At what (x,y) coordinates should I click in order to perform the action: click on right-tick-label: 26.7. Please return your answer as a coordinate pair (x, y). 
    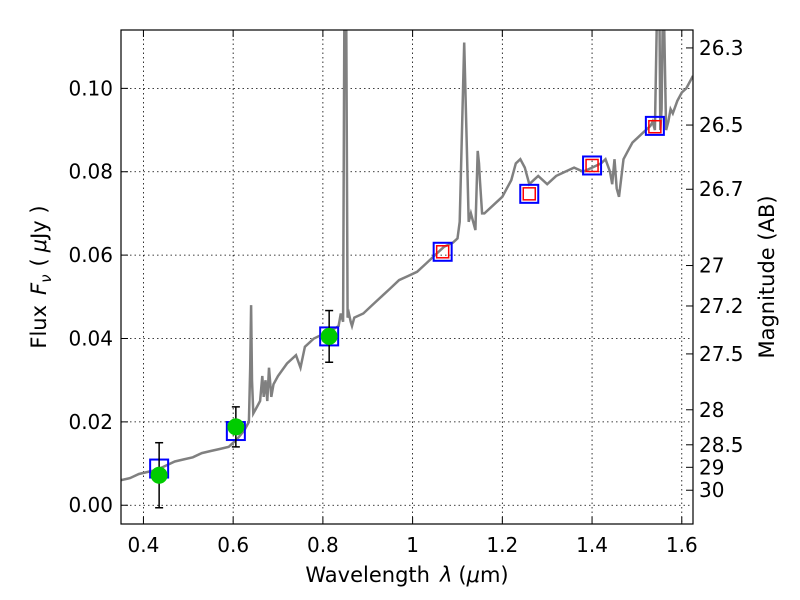
    Looking at the image, I should click on (721, 189).